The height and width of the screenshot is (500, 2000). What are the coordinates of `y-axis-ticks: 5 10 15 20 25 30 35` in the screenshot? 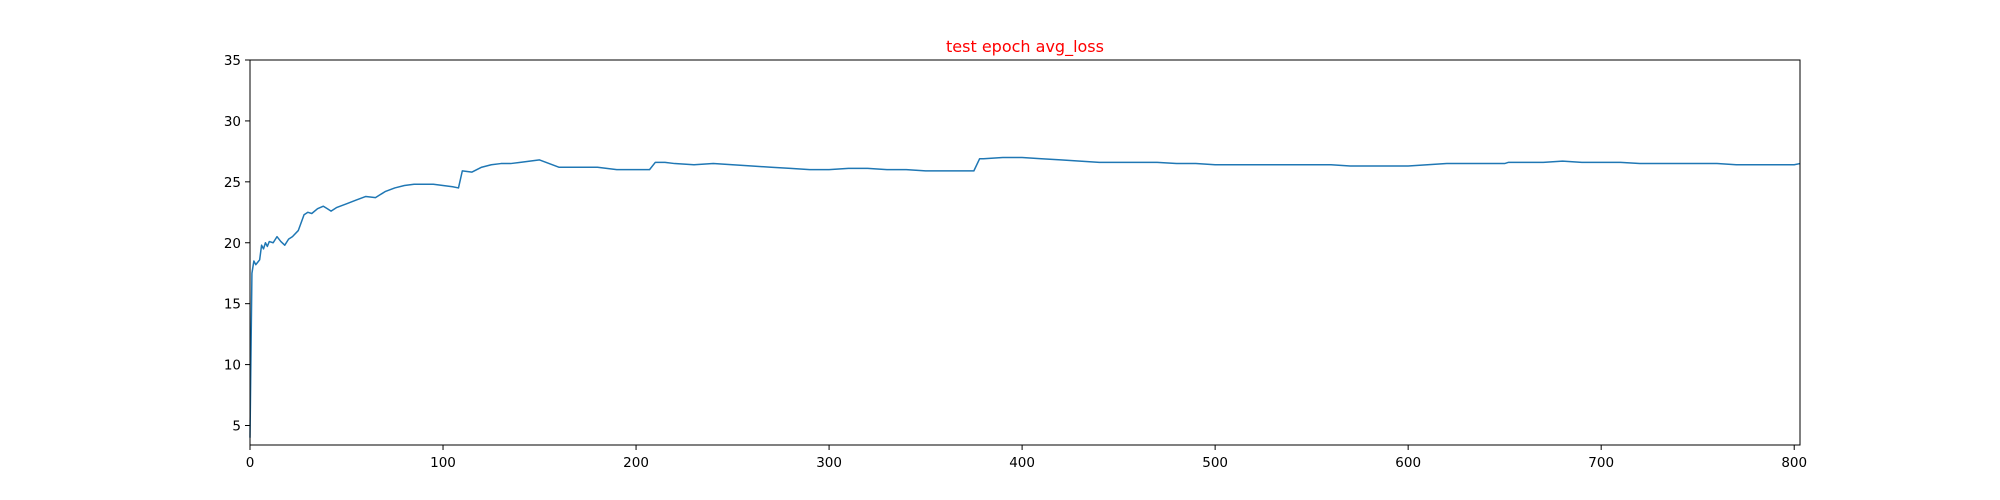 It's located at (237, 244).